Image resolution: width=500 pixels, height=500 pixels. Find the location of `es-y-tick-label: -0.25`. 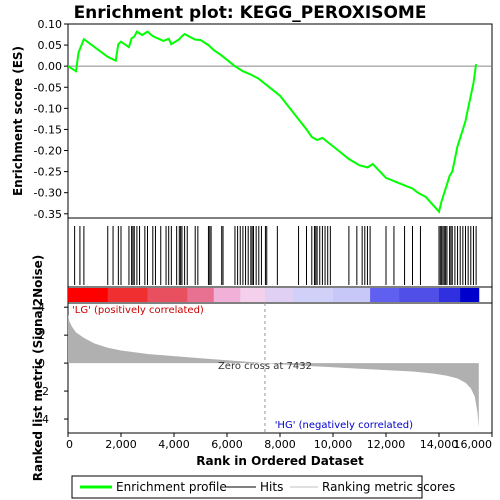

es-y-tick-label: -0.25 is located at coordinates (48, 172).